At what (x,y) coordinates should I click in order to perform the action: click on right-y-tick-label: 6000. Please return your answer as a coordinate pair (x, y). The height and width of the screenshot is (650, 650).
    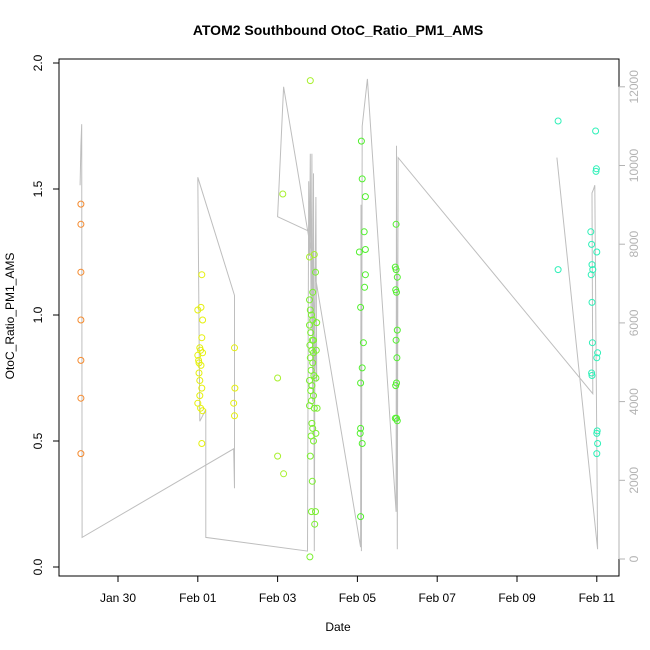
    Looking at the image, I should click on (634, 322).